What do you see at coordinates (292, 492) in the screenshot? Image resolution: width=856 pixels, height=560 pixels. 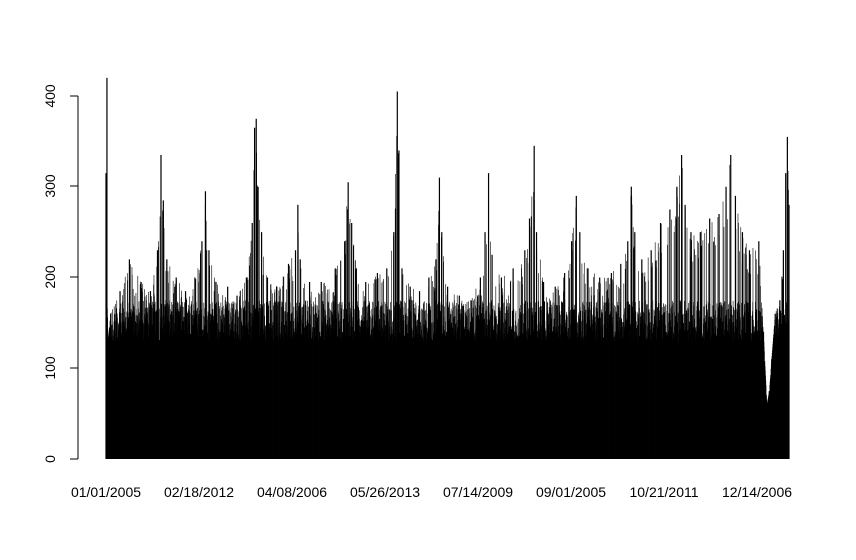 I see `x-tick-label-3: 04/08/2006` at bounding box center [292, 492].